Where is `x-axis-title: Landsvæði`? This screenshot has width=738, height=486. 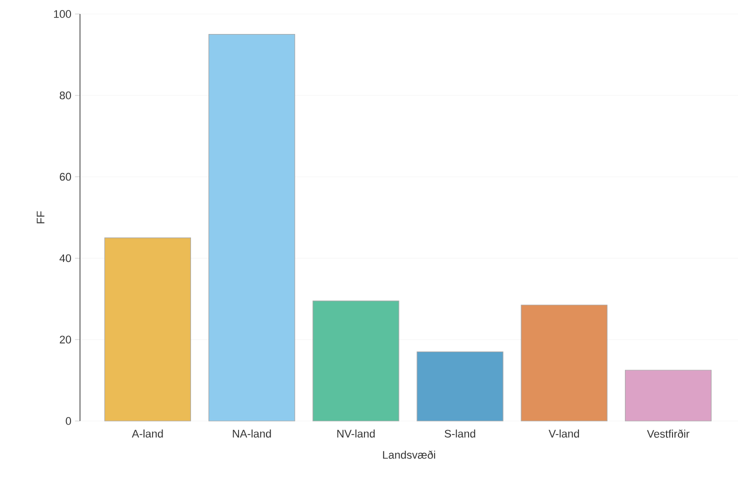 x-axis-title: Landsvæði is located at coordinates (409, 454).